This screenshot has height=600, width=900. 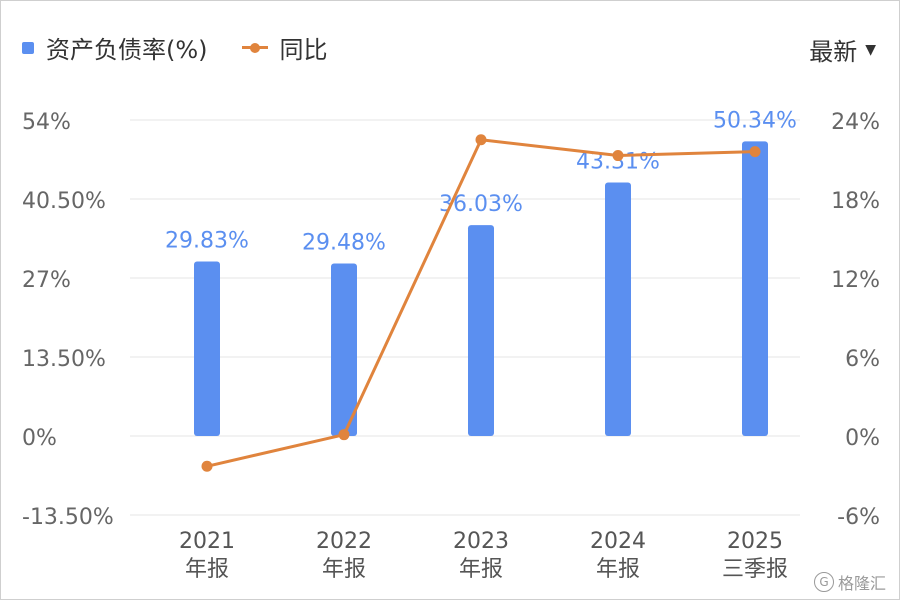 What do you see at coordinates (861, 583) in the screenshot?
I see `watermark-text: 格隆汇` at bounding box center [861, 583].